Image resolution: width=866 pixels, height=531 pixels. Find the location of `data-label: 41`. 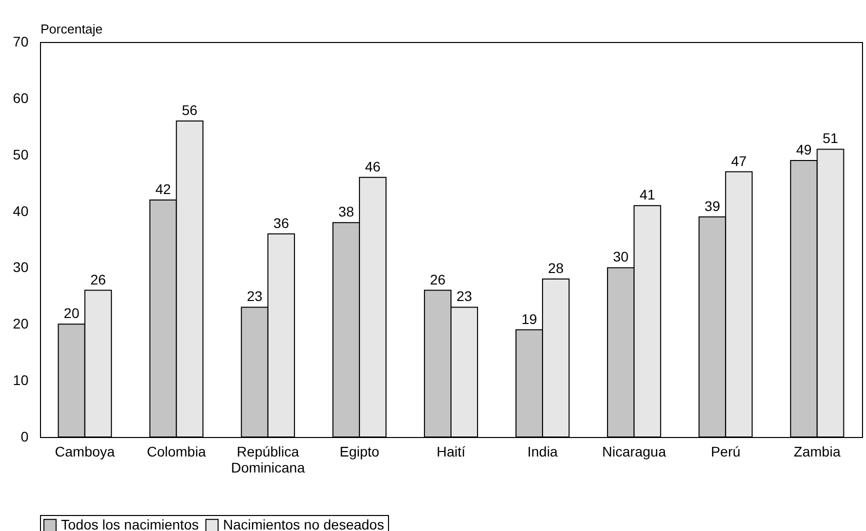

data-label: 41 is located at coordinates (648, 194).